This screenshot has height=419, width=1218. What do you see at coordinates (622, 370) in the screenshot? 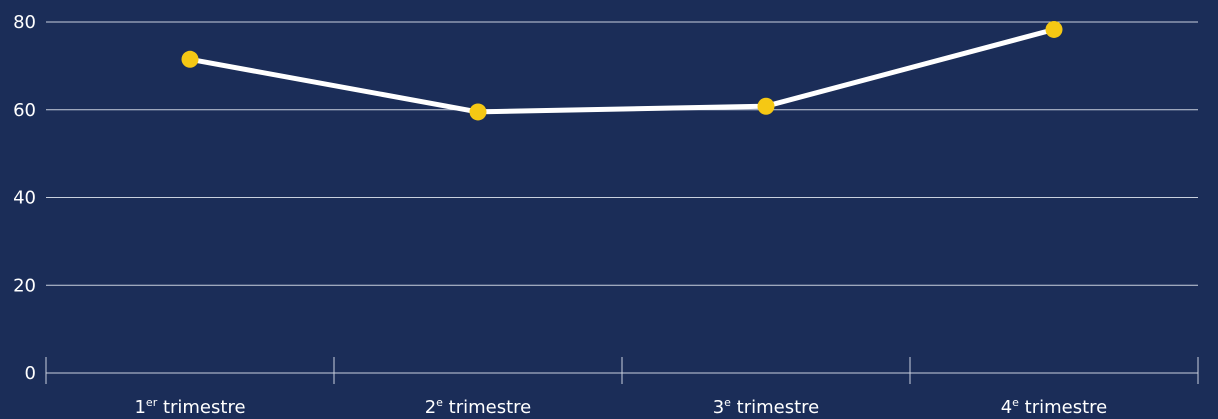
I see `x-axis` at bounding box center [622, 370].